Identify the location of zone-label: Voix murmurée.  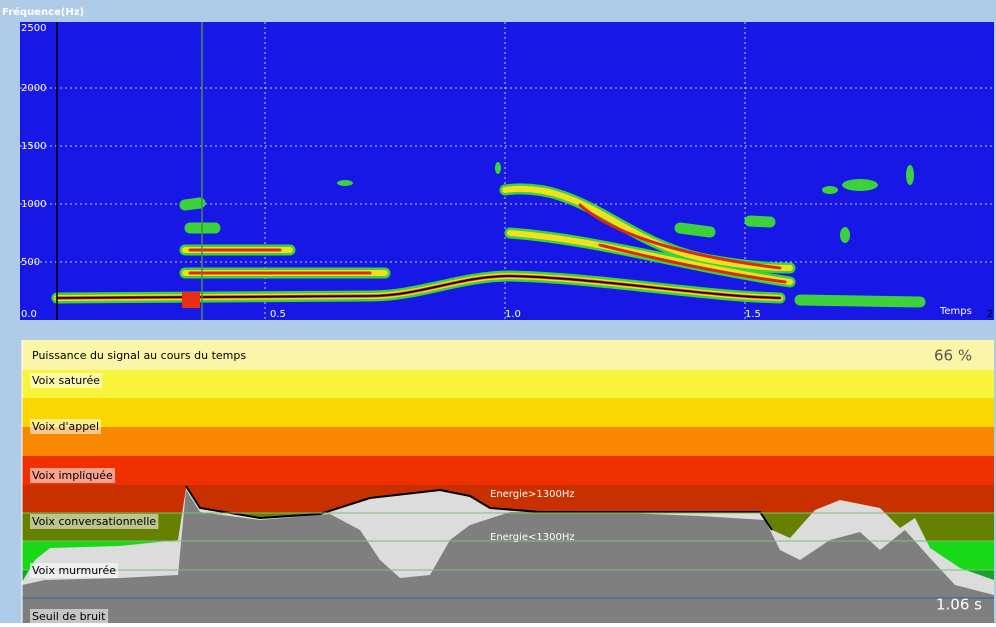
(74, 570).